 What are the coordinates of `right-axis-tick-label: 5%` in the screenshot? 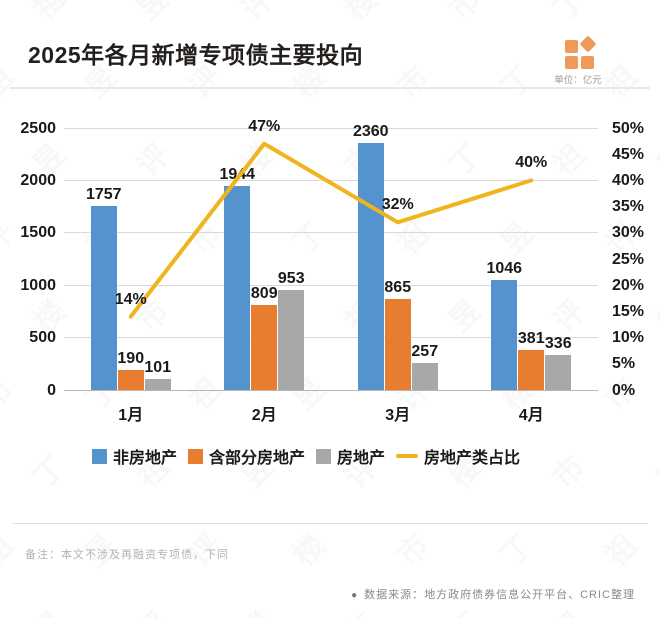 It's located at (624, 364).